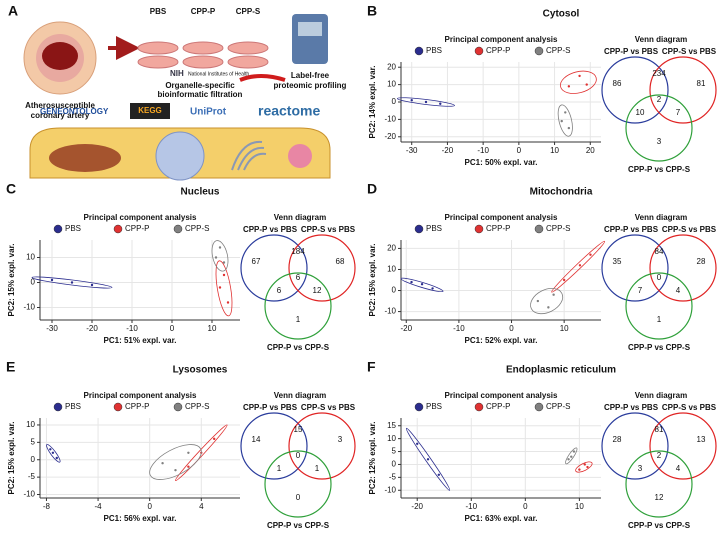 This screenshot has width=722, height=534. What do you see at coordinates (659, 99) in the screenshot?
I see `venn-count: 2` at bounding box center [659, 99].